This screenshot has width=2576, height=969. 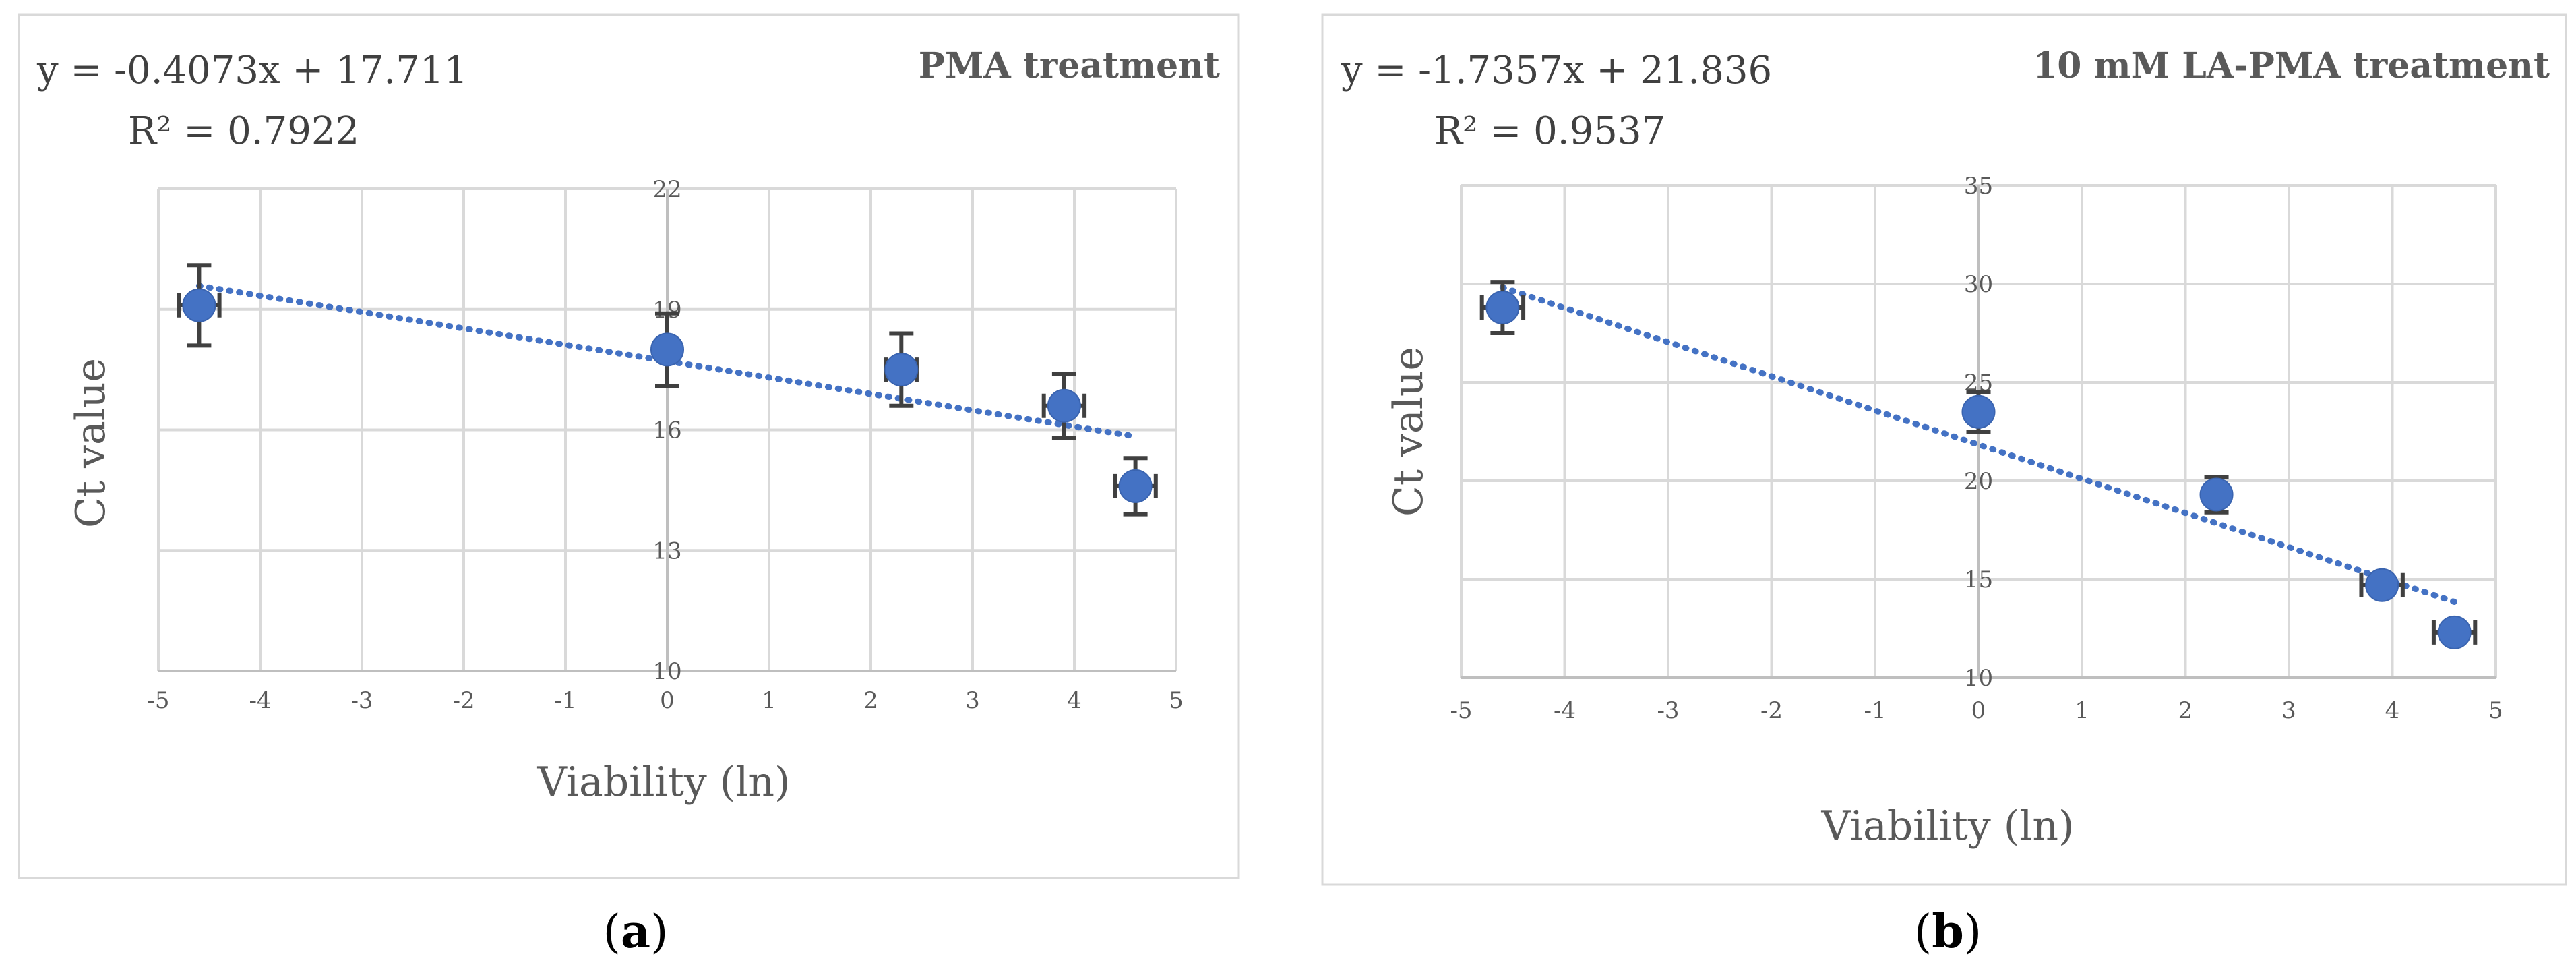 I want to click on panel-a-x-tick-label: -2, so click(x=463, y=700).